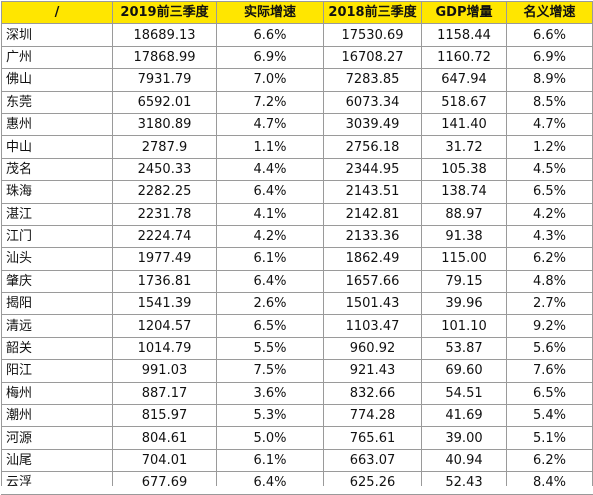 The image size is (593, 495). I want to click on cell-real-growth: 6.9%, so click(270, 57).